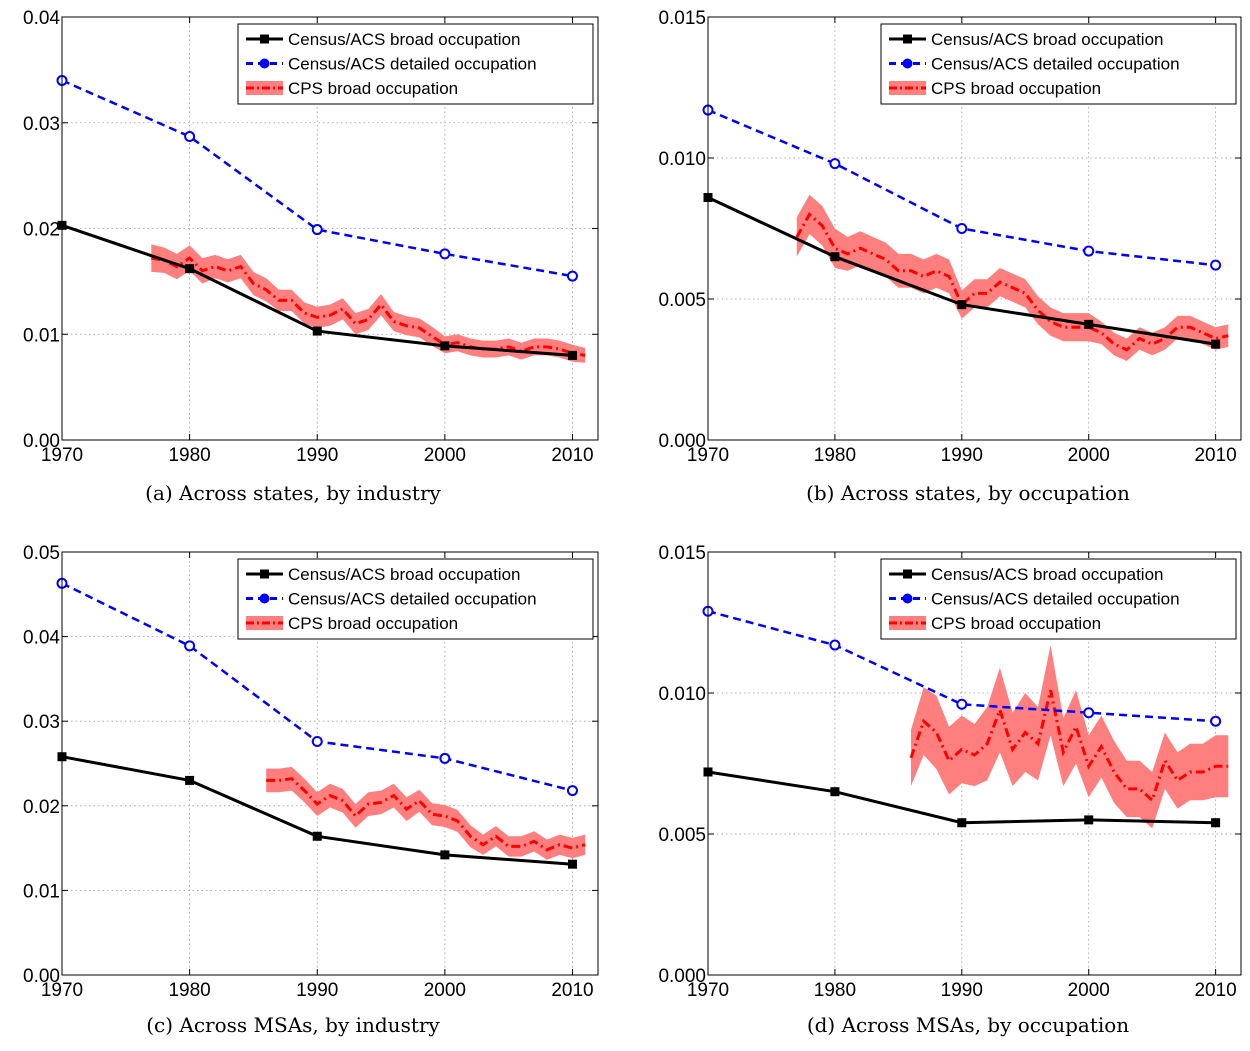 Image resolution: width=1250 pixels, height=1051 pixels. What do you see at coordinates (41, 553) in the screenshot?
I see `y-tick-label: 0.05` at bounding box center [41, 553].